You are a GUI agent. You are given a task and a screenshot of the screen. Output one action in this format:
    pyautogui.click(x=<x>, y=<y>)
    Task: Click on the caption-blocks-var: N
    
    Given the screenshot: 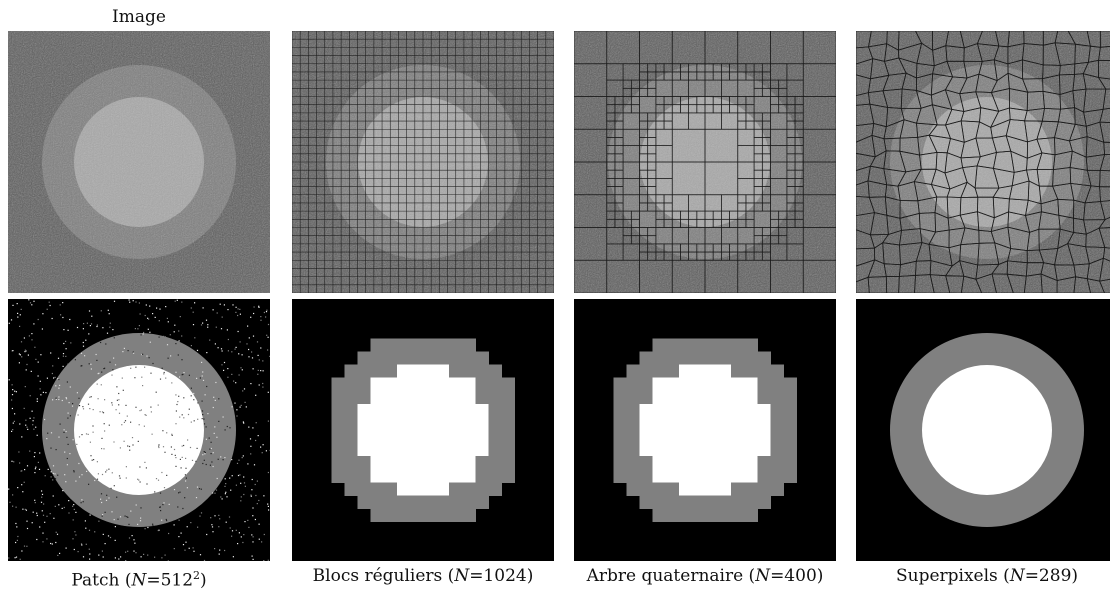 What is the action you would take?
    pyautogui.click(x=462, y=576)
    